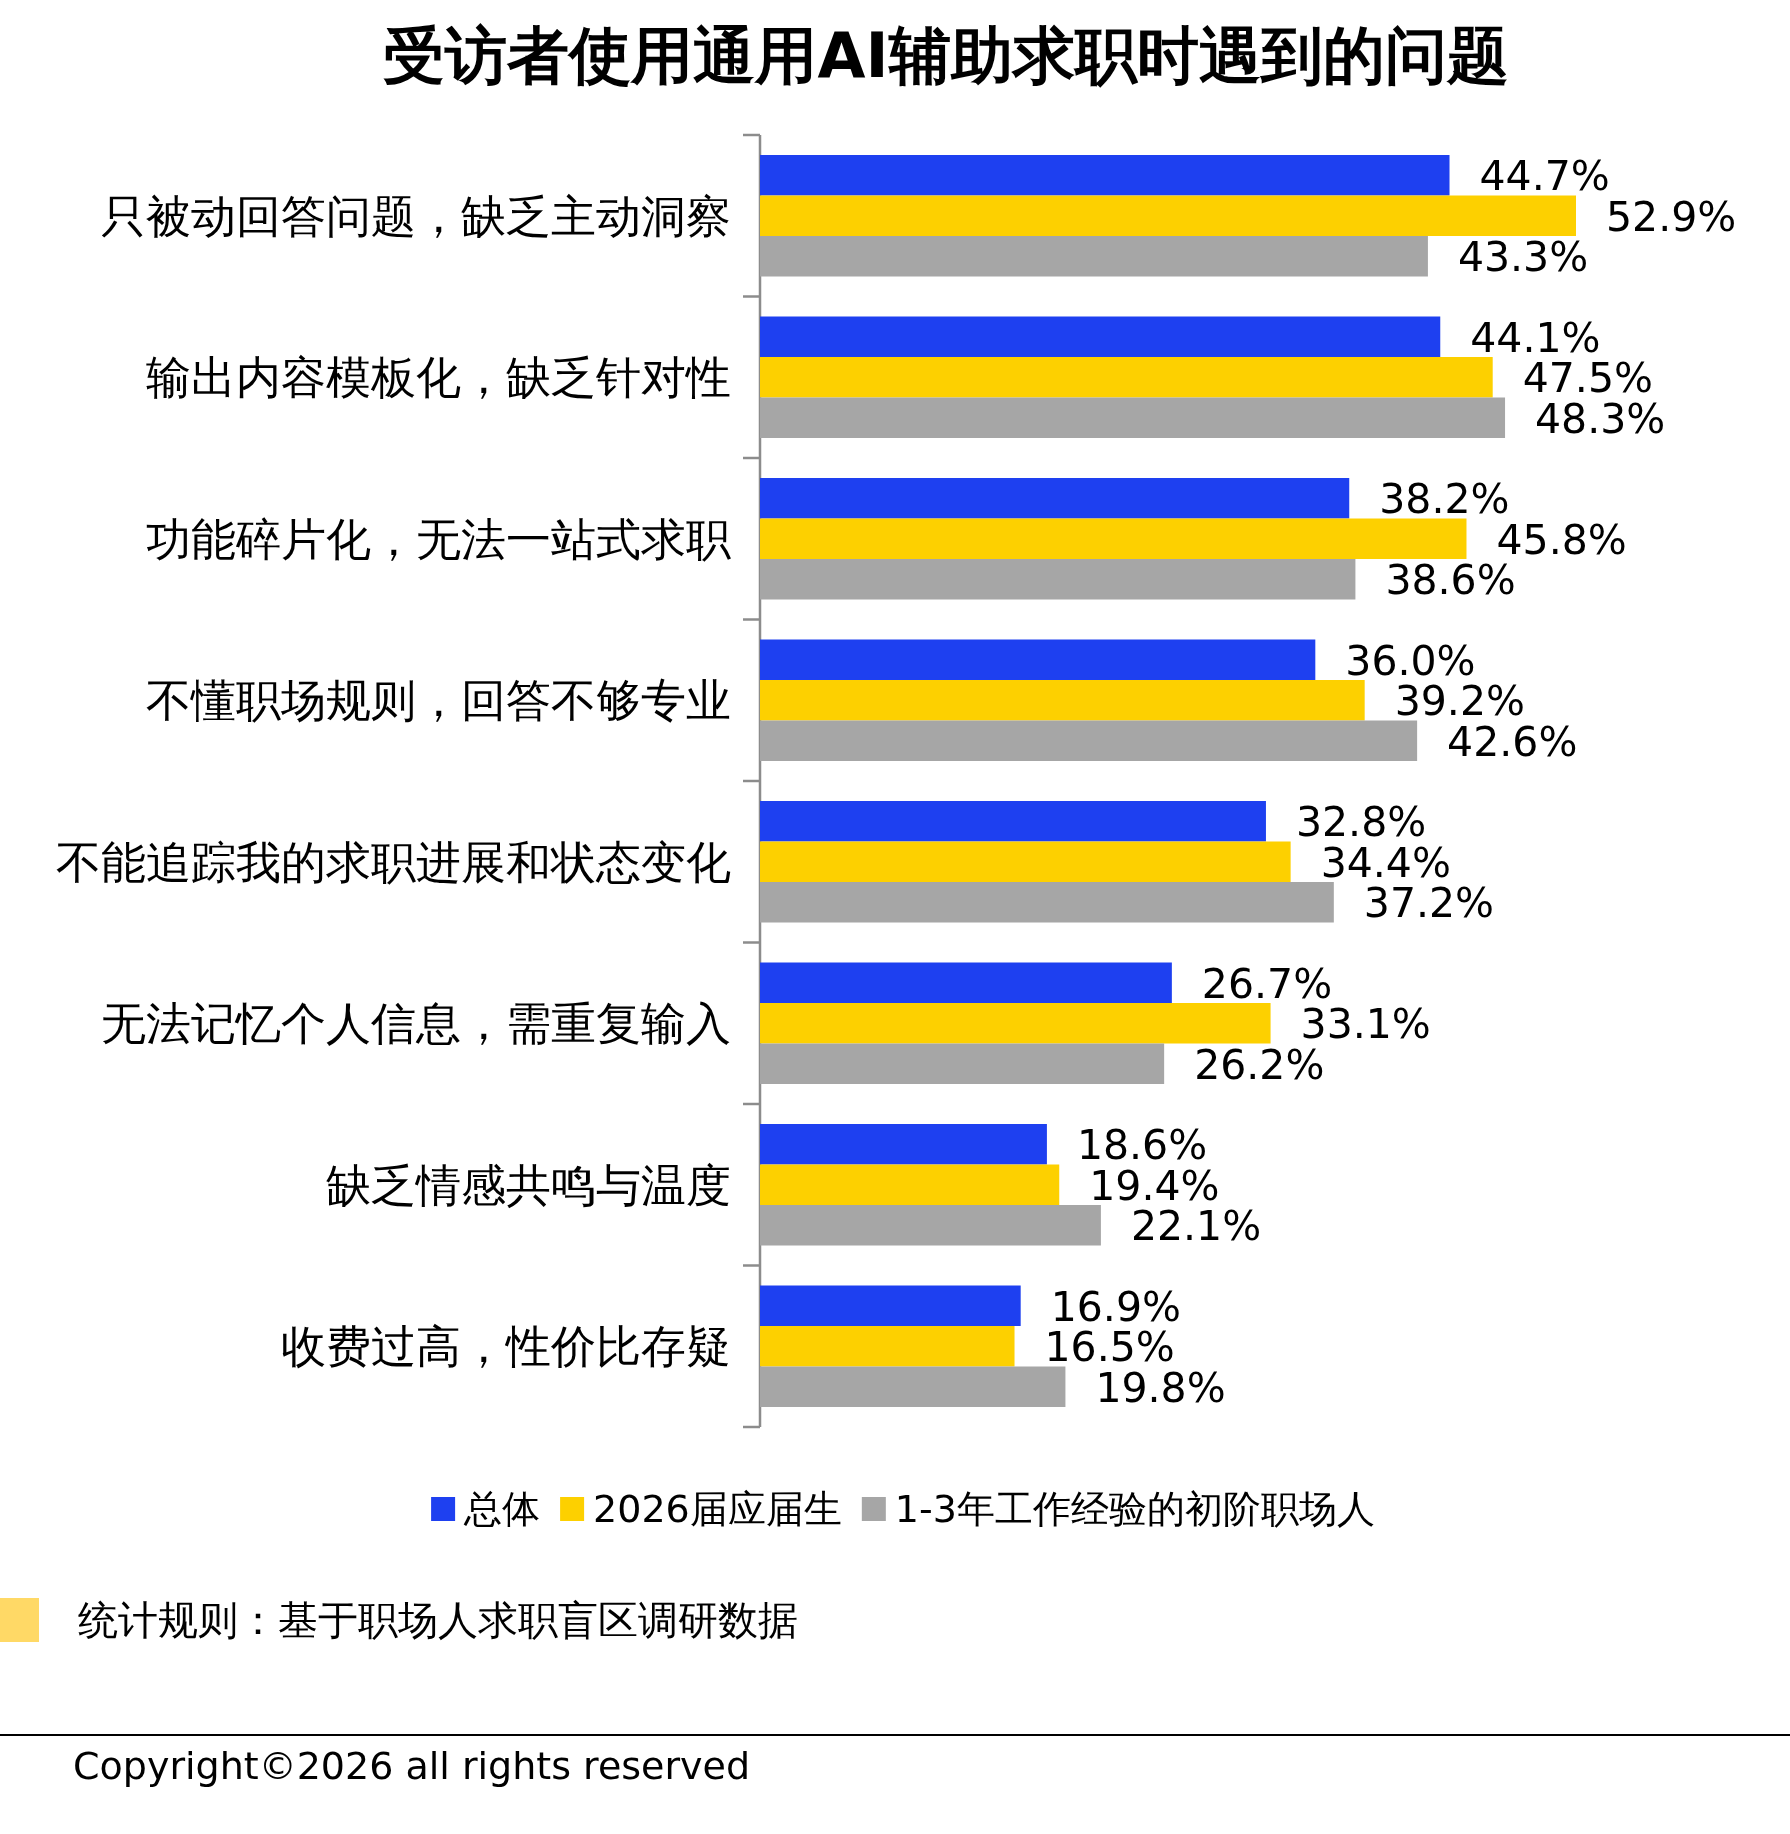 The height and width of the screenshot is (1834, 1790). What do you see at coordinates (412, 1766) in the screenshot?
I see `text: Copyright©2026 all rights reserved` at bounding box center [412, 1766].